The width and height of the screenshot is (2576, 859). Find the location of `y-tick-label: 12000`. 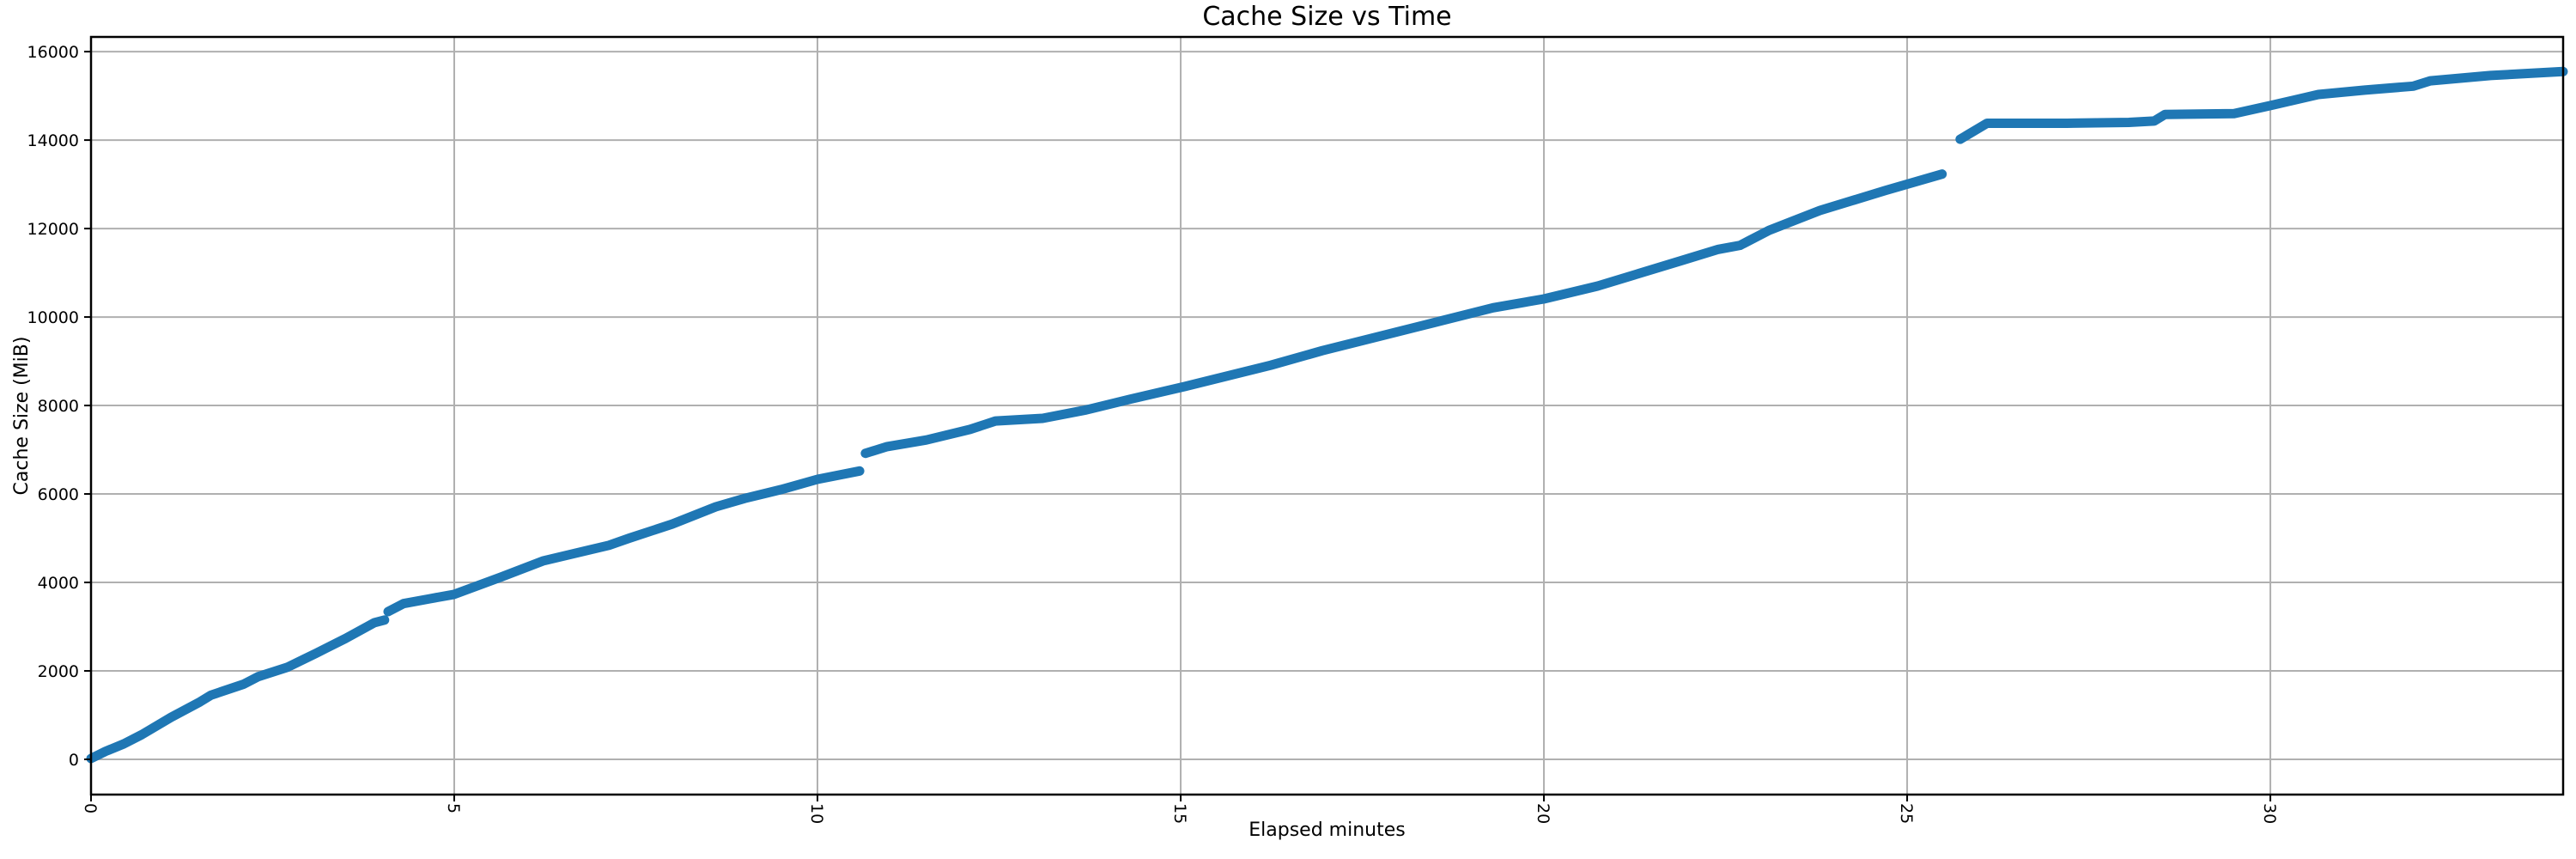

y-tick-label: 12000 is located at coordinates (53, 230).